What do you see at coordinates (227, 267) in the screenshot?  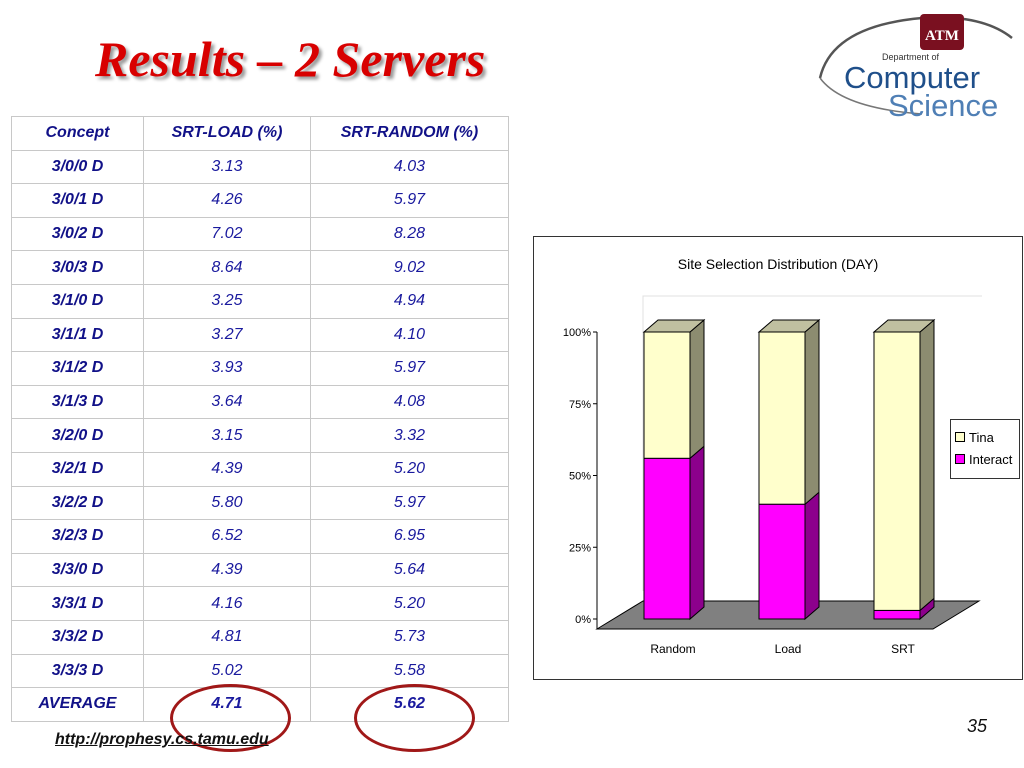 I see `srt-load-cell: 8.64` at bounding box center [227, 267].